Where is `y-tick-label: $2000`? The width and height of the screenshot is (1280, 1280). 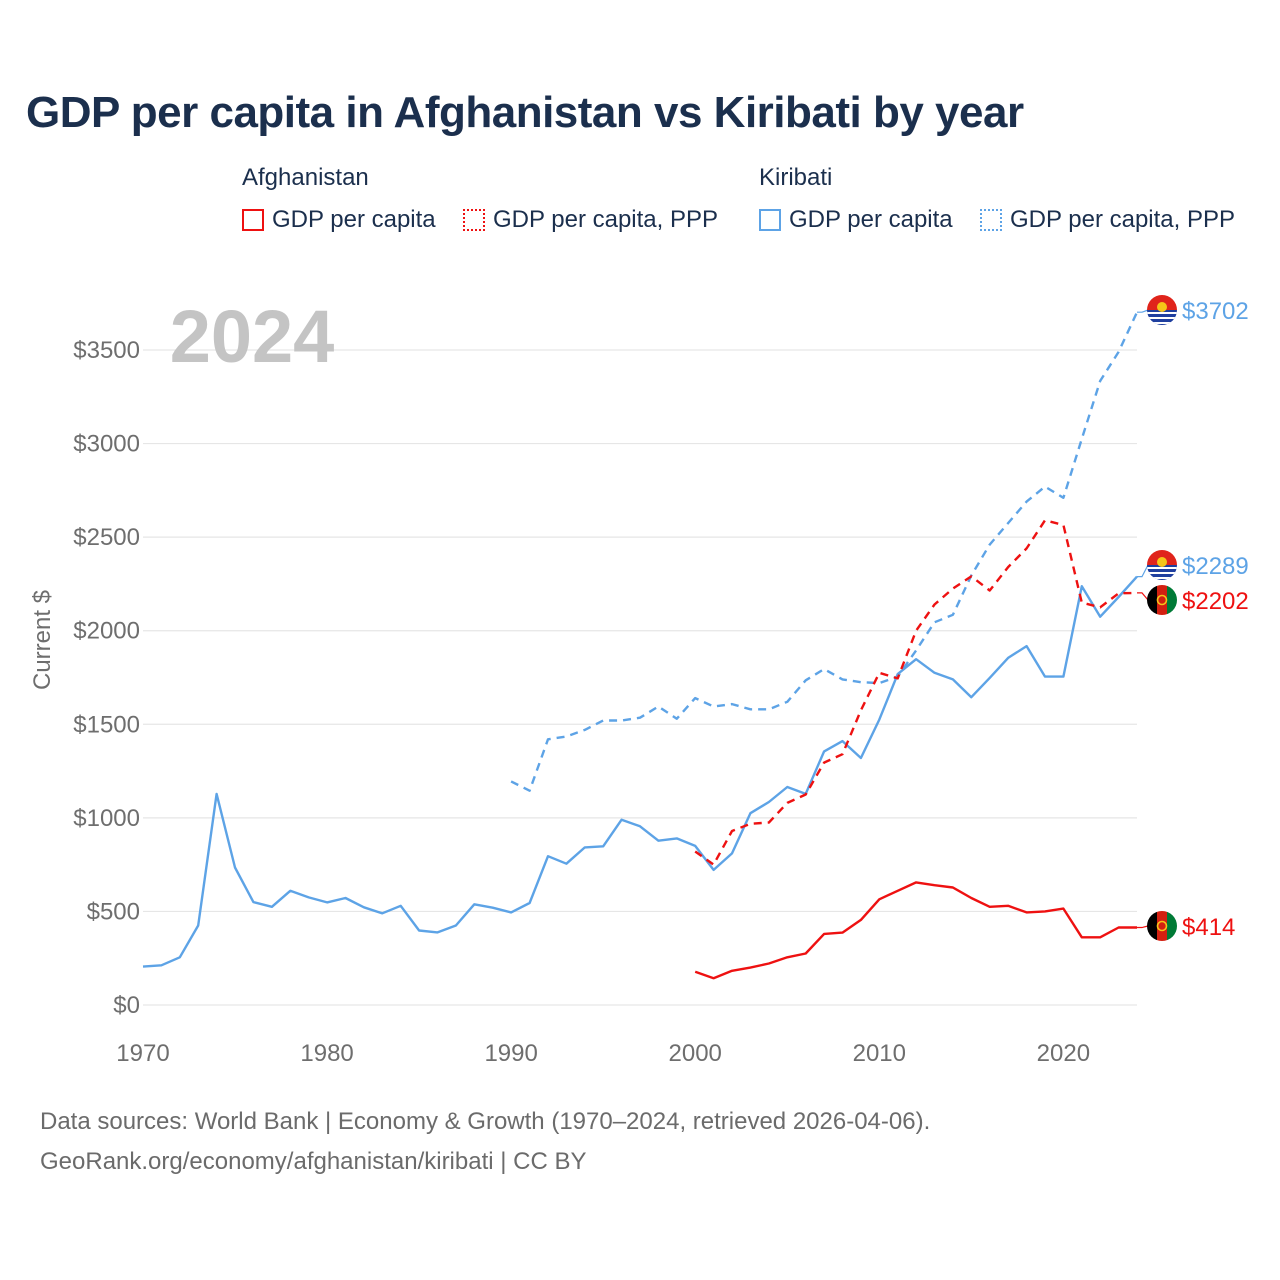
y-tick-label: $2000 is located at coordinates (106, 631).